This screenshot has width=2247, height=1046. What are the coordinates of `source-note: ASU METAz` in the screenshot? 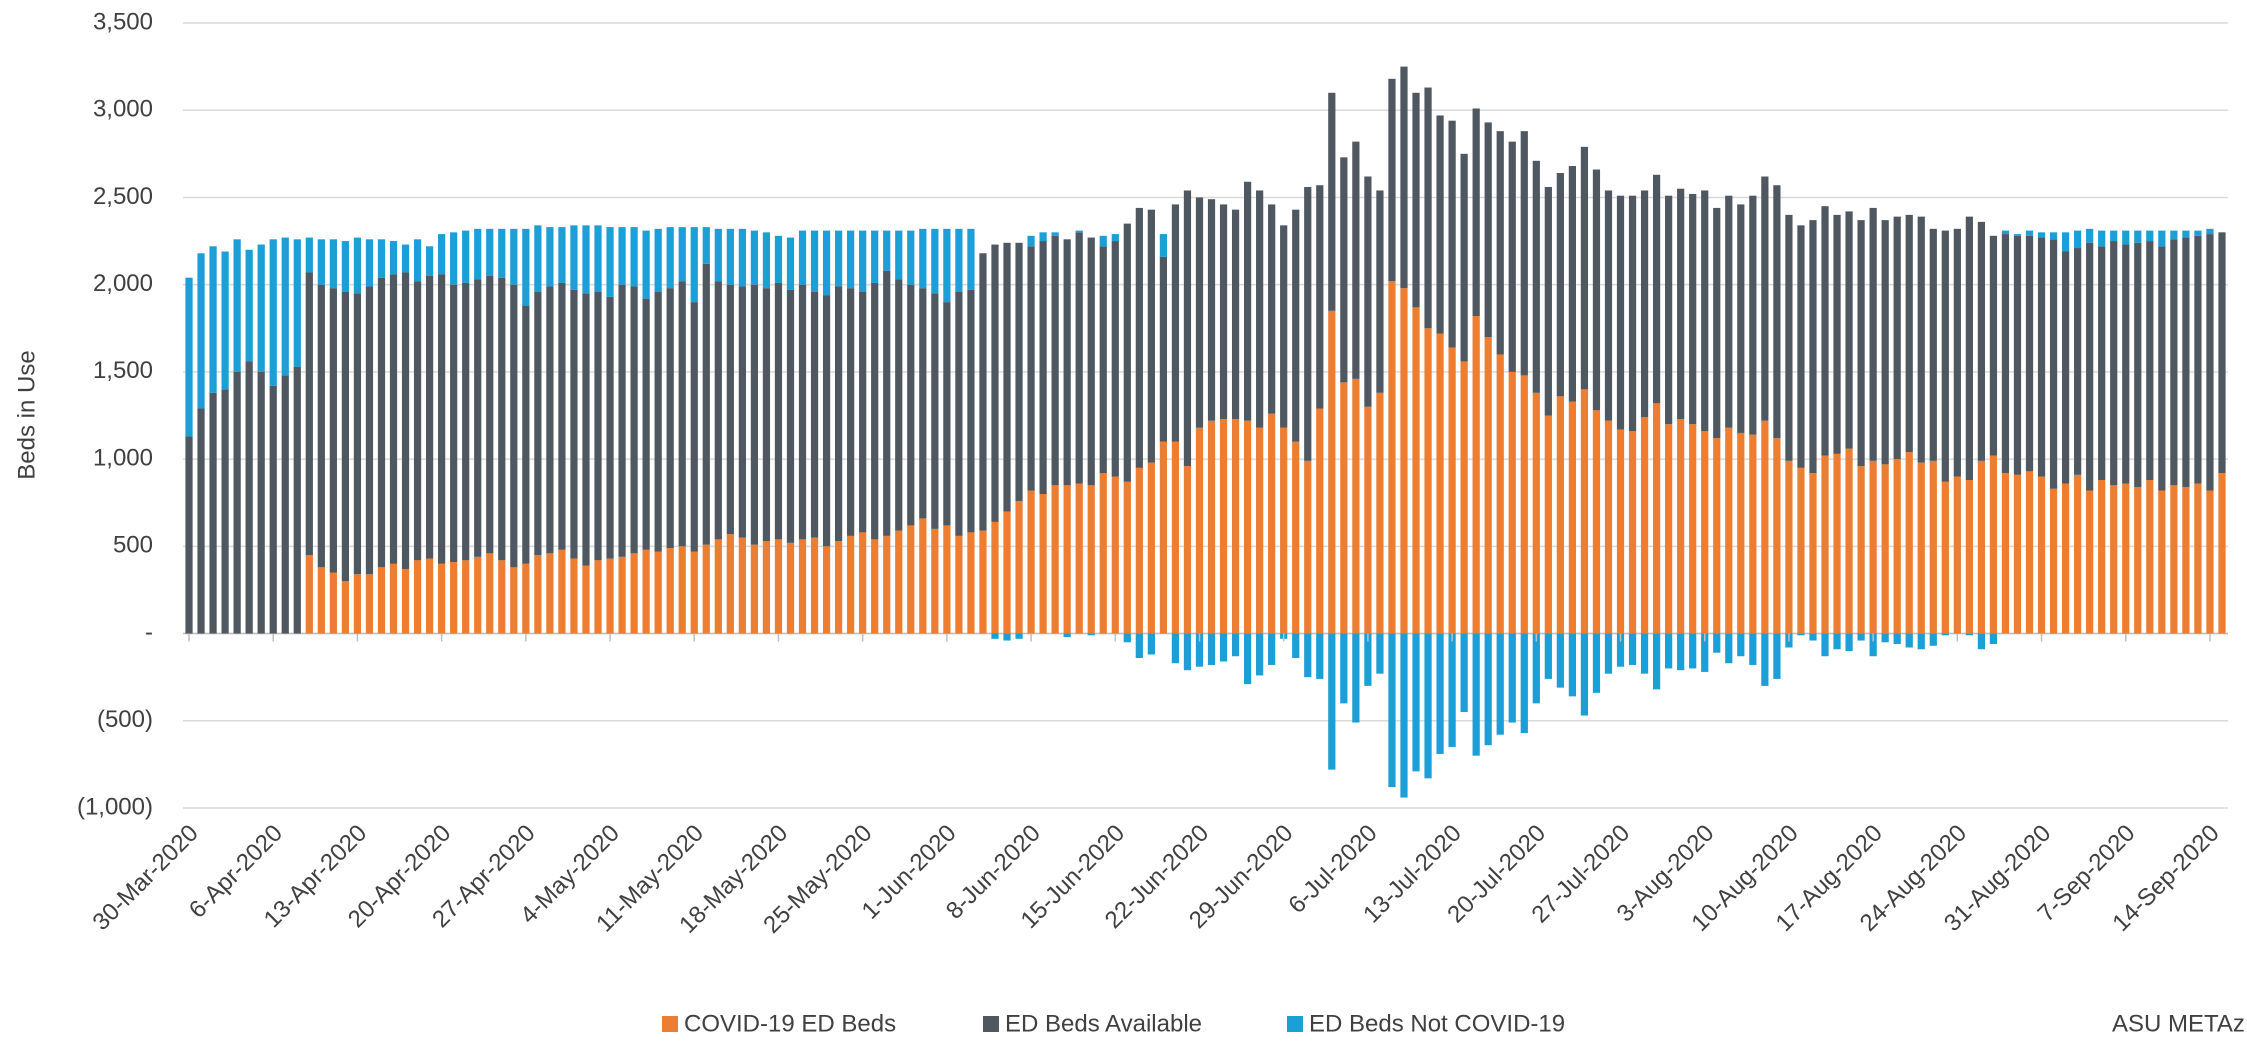 It's located at (2178, 1023).